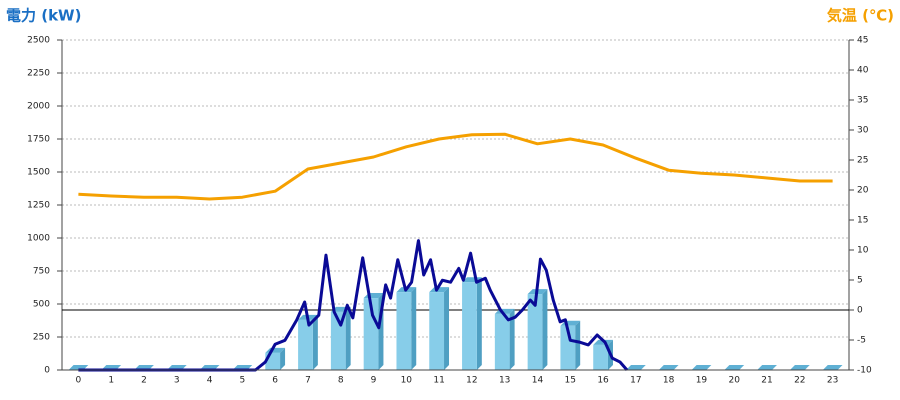 This screenshot has width=900, height=400. Describe the element at coordinates (41, 338) in the screenshot. I see `y-tick-label: 250` at that location.